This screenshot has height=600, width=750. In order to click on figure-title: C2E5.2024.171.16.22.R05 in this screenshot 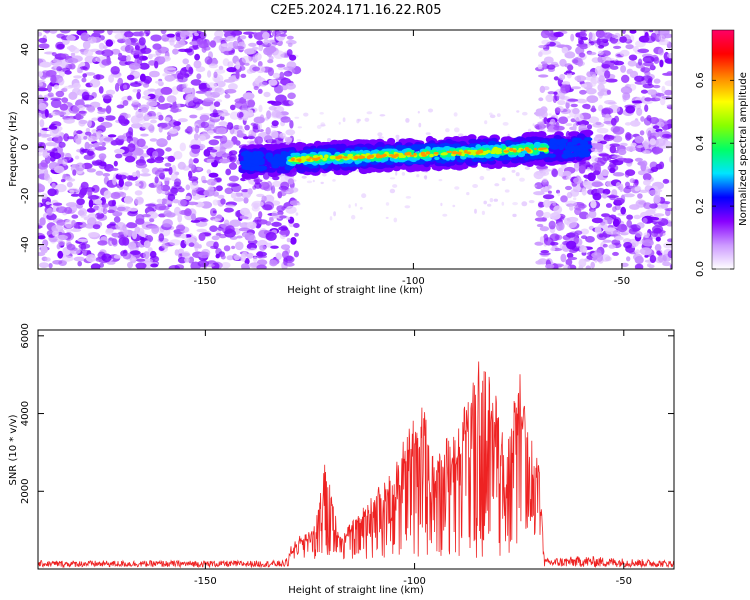, I will do `click(355, 10)`.